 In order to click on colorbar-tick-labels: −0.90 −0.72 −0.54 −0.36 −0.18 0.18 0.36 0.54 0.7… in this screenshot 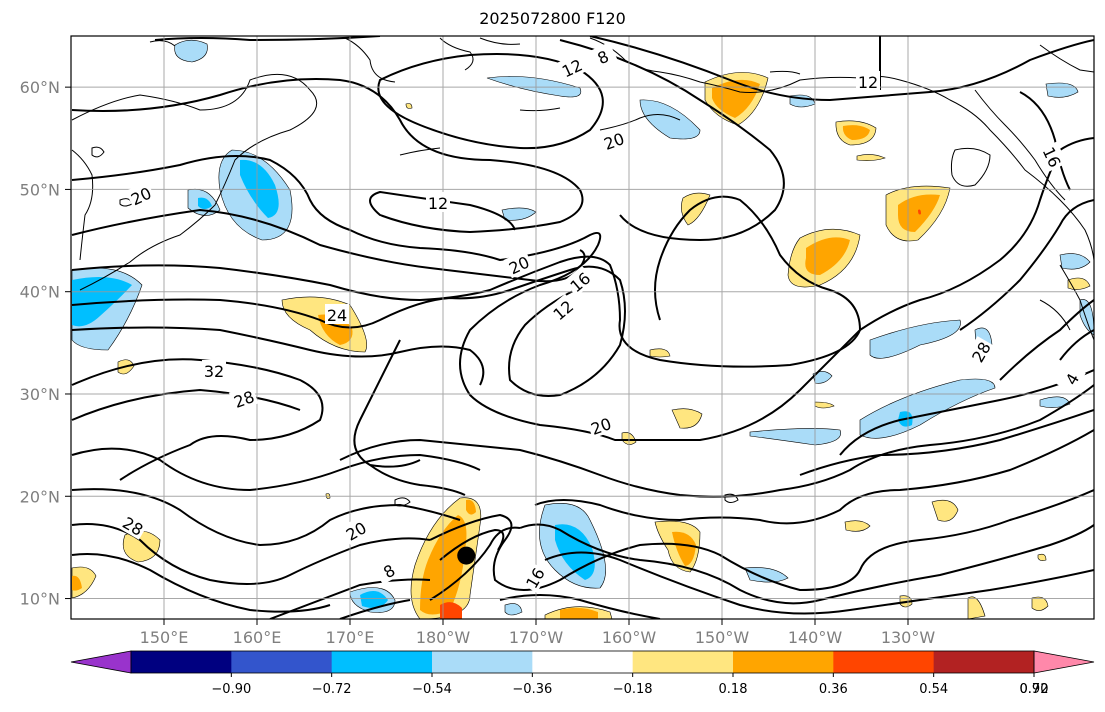, I will do `click(629, 685)`.